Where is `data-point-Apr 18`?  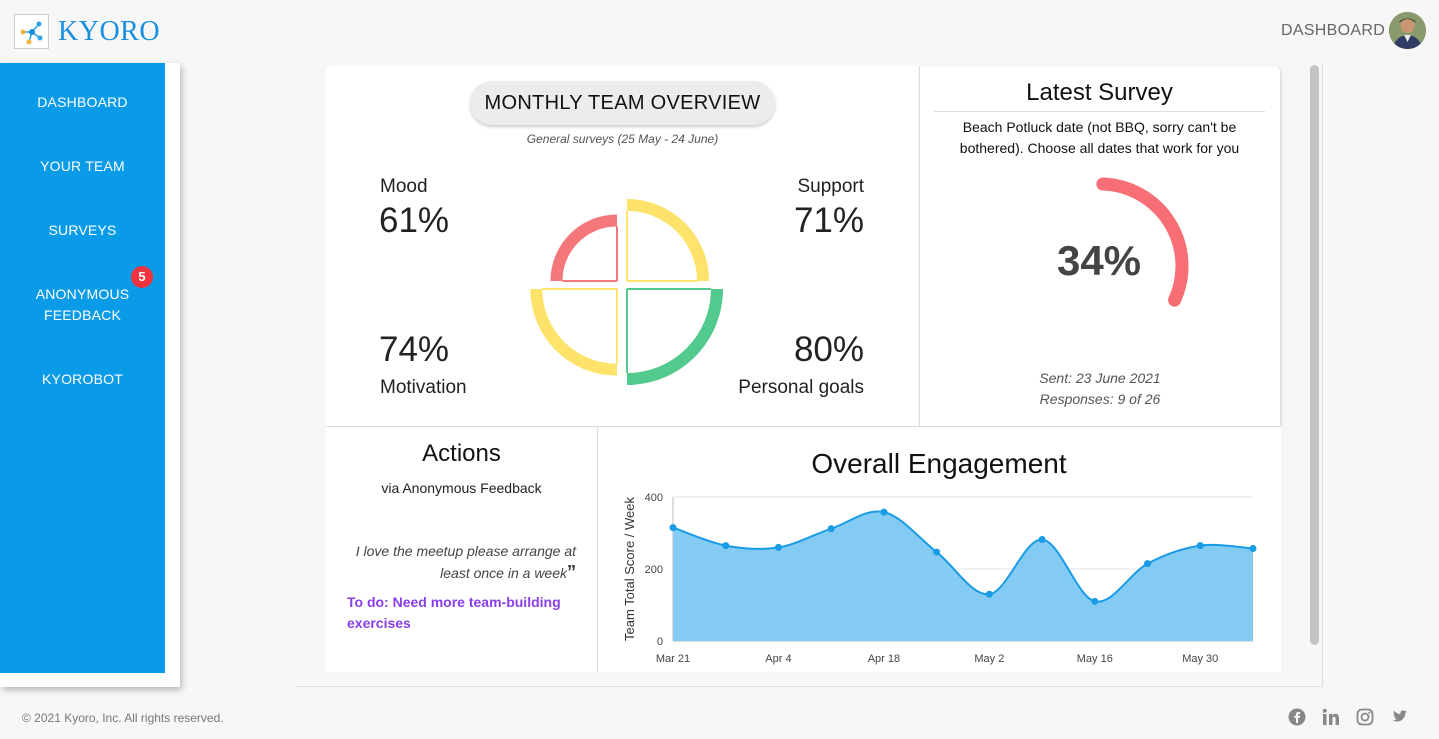
data-point-Apr 18 is located at coordinates (884, 512).